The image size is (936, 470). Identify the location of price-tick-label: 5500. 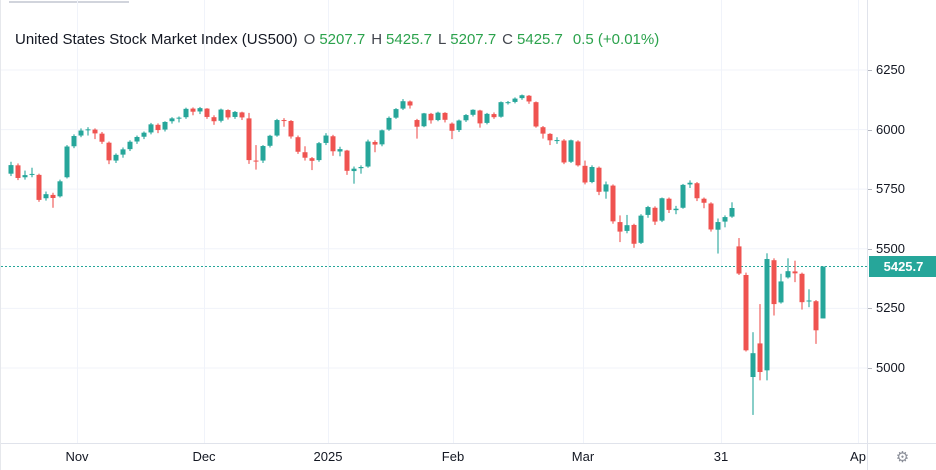
(890, 248).